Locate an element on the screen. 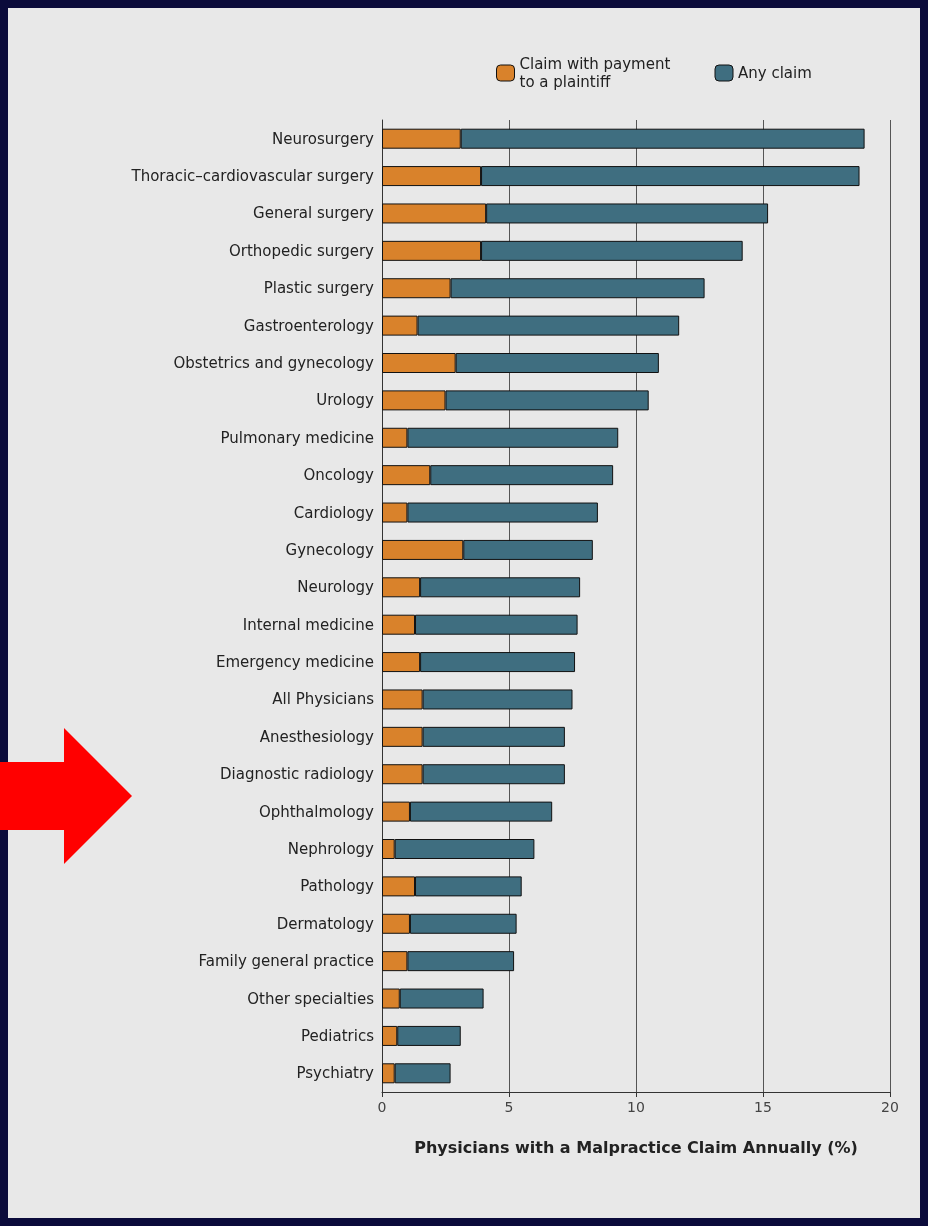 Image resolution: width=928 pixels, height=1226 pixels. y-tick-label: Pediatrics is located at coordinates (338, 1035).